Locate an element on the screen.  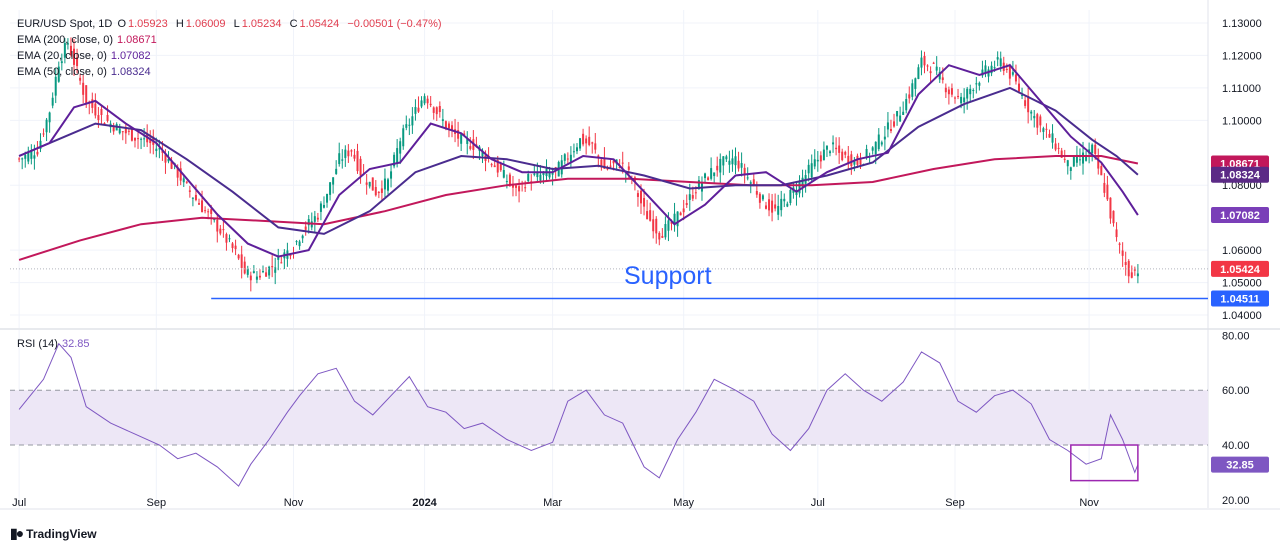
rsi-legend: RSI (14) 32.85 is located at coordinates (53, 344).